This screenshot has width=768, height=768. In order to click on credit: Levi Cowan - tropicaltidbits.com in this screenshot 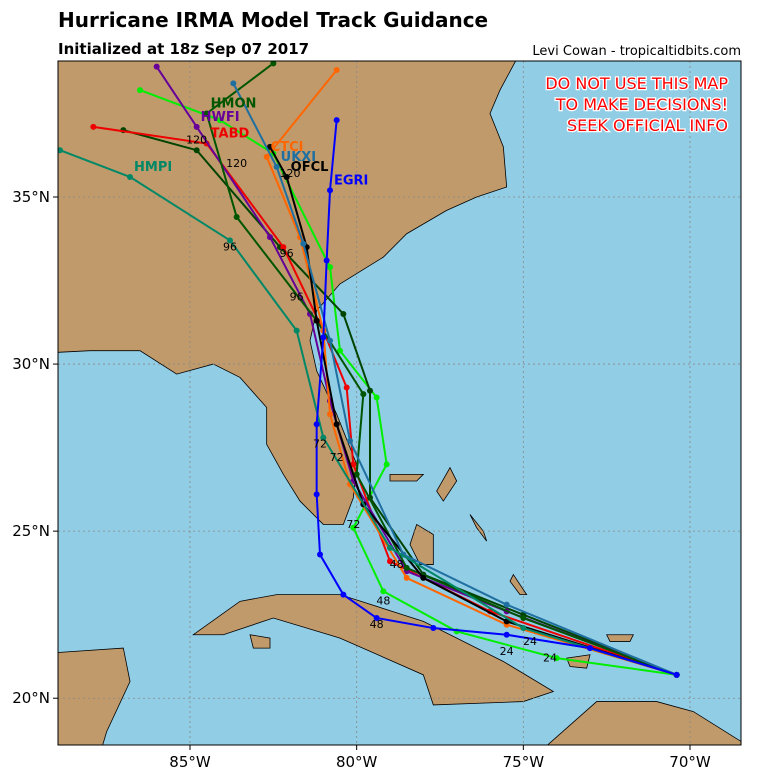, I will do `click(636, 51)`.